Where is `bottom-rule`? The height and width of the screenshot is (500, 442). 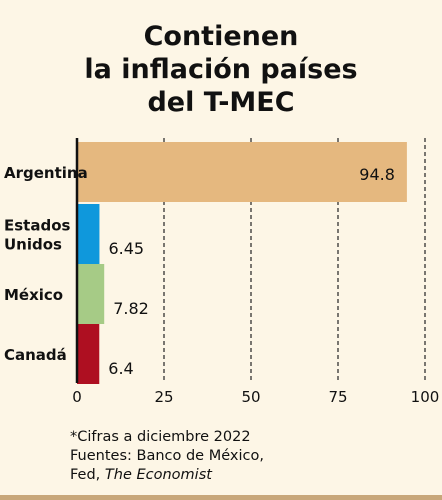 bottom-rule is located at coordinates (221, 497).